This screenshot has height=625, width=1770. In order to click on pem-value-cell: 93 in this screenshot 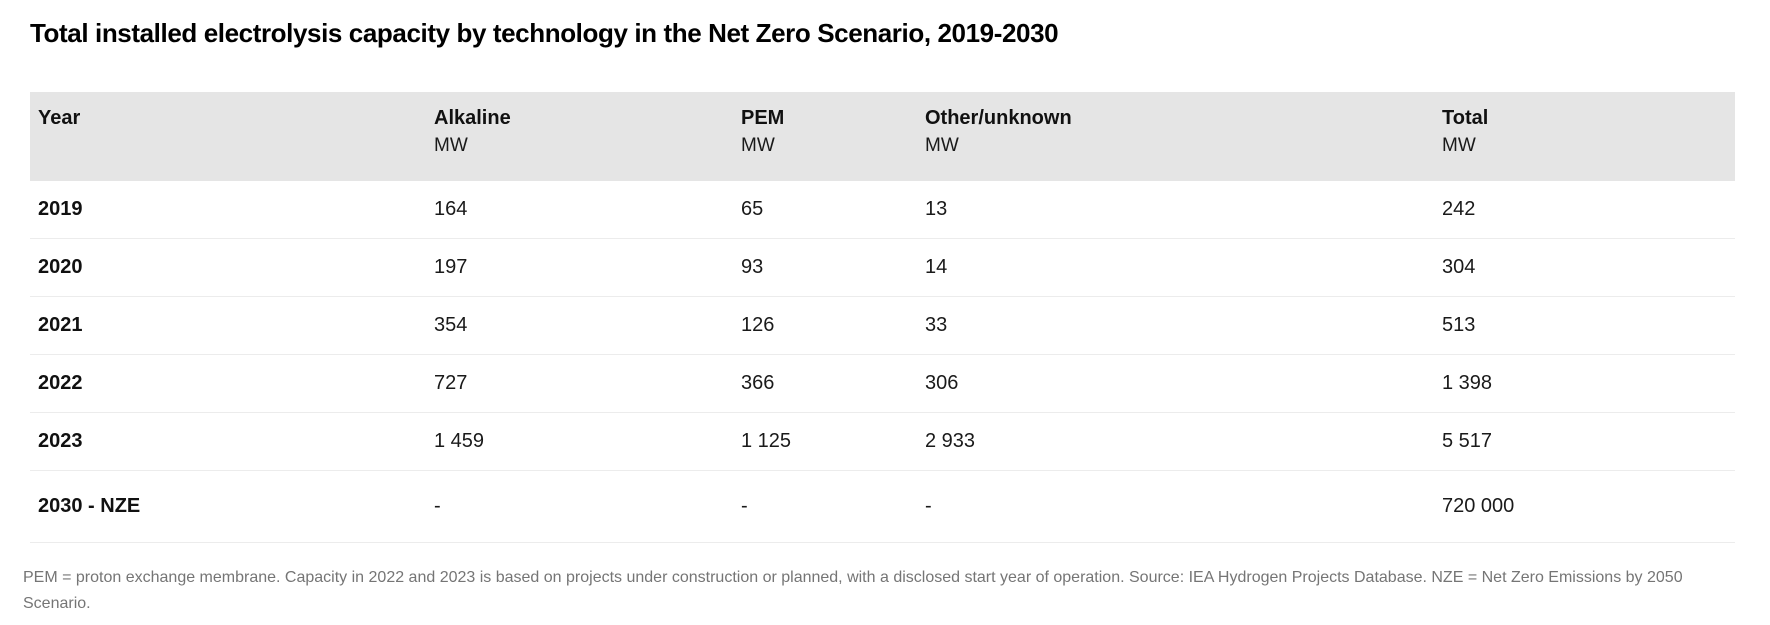, I will do `click(752, 267)`.